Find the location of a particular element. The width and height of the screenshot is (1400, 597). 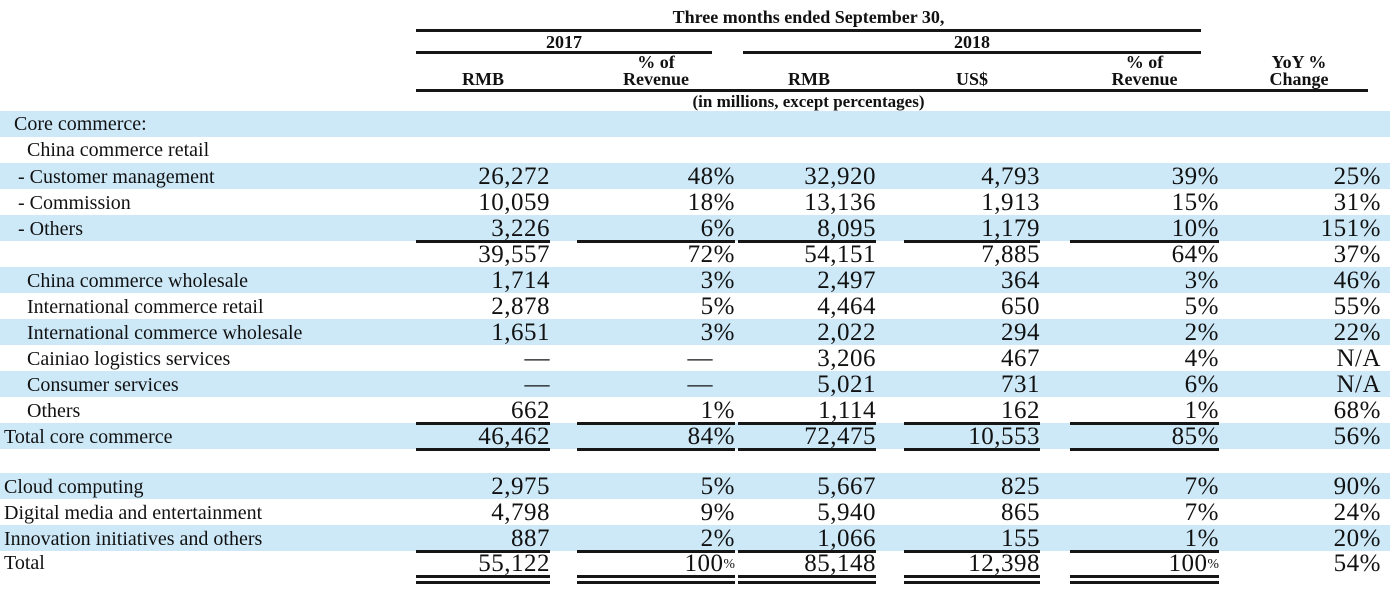

table-units-note: (in millions, except percentages) is located at coordinates (808, 101).